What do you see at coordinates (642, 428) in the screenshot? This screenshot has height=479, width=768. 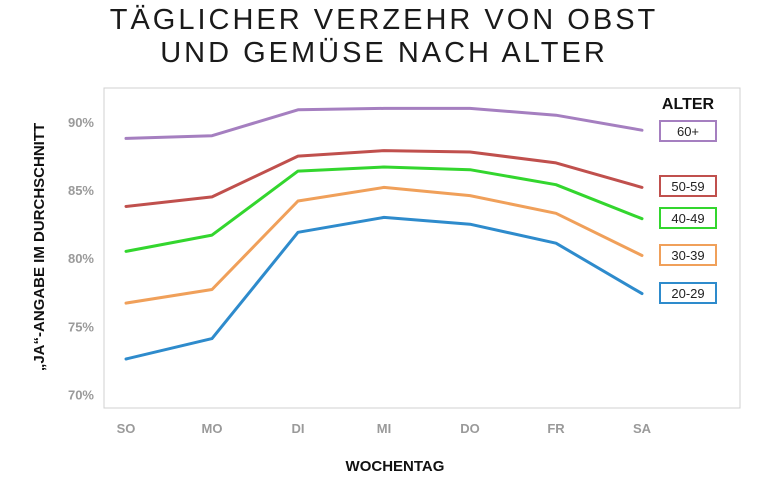 I see `x-tick-label: SA` at bounding box center [642, 428].